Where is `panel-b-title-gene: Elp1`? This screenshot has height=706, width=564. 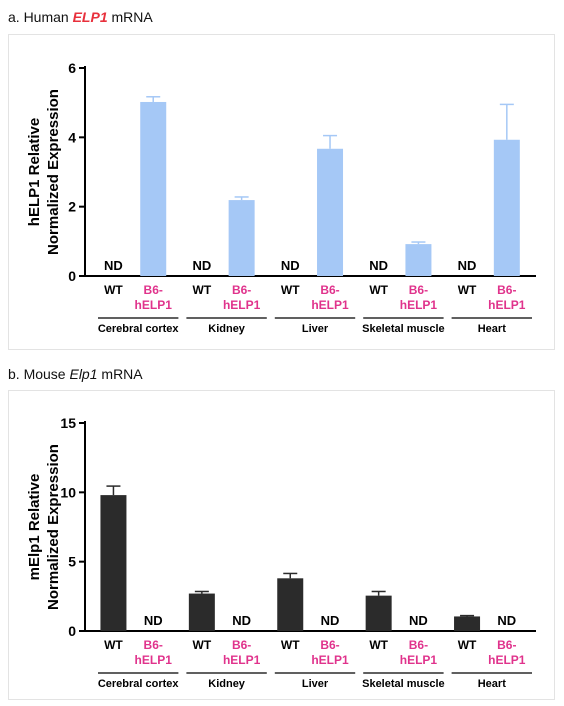 panel-b-title-gene: Elp1 is located at coordinates (83, 374).